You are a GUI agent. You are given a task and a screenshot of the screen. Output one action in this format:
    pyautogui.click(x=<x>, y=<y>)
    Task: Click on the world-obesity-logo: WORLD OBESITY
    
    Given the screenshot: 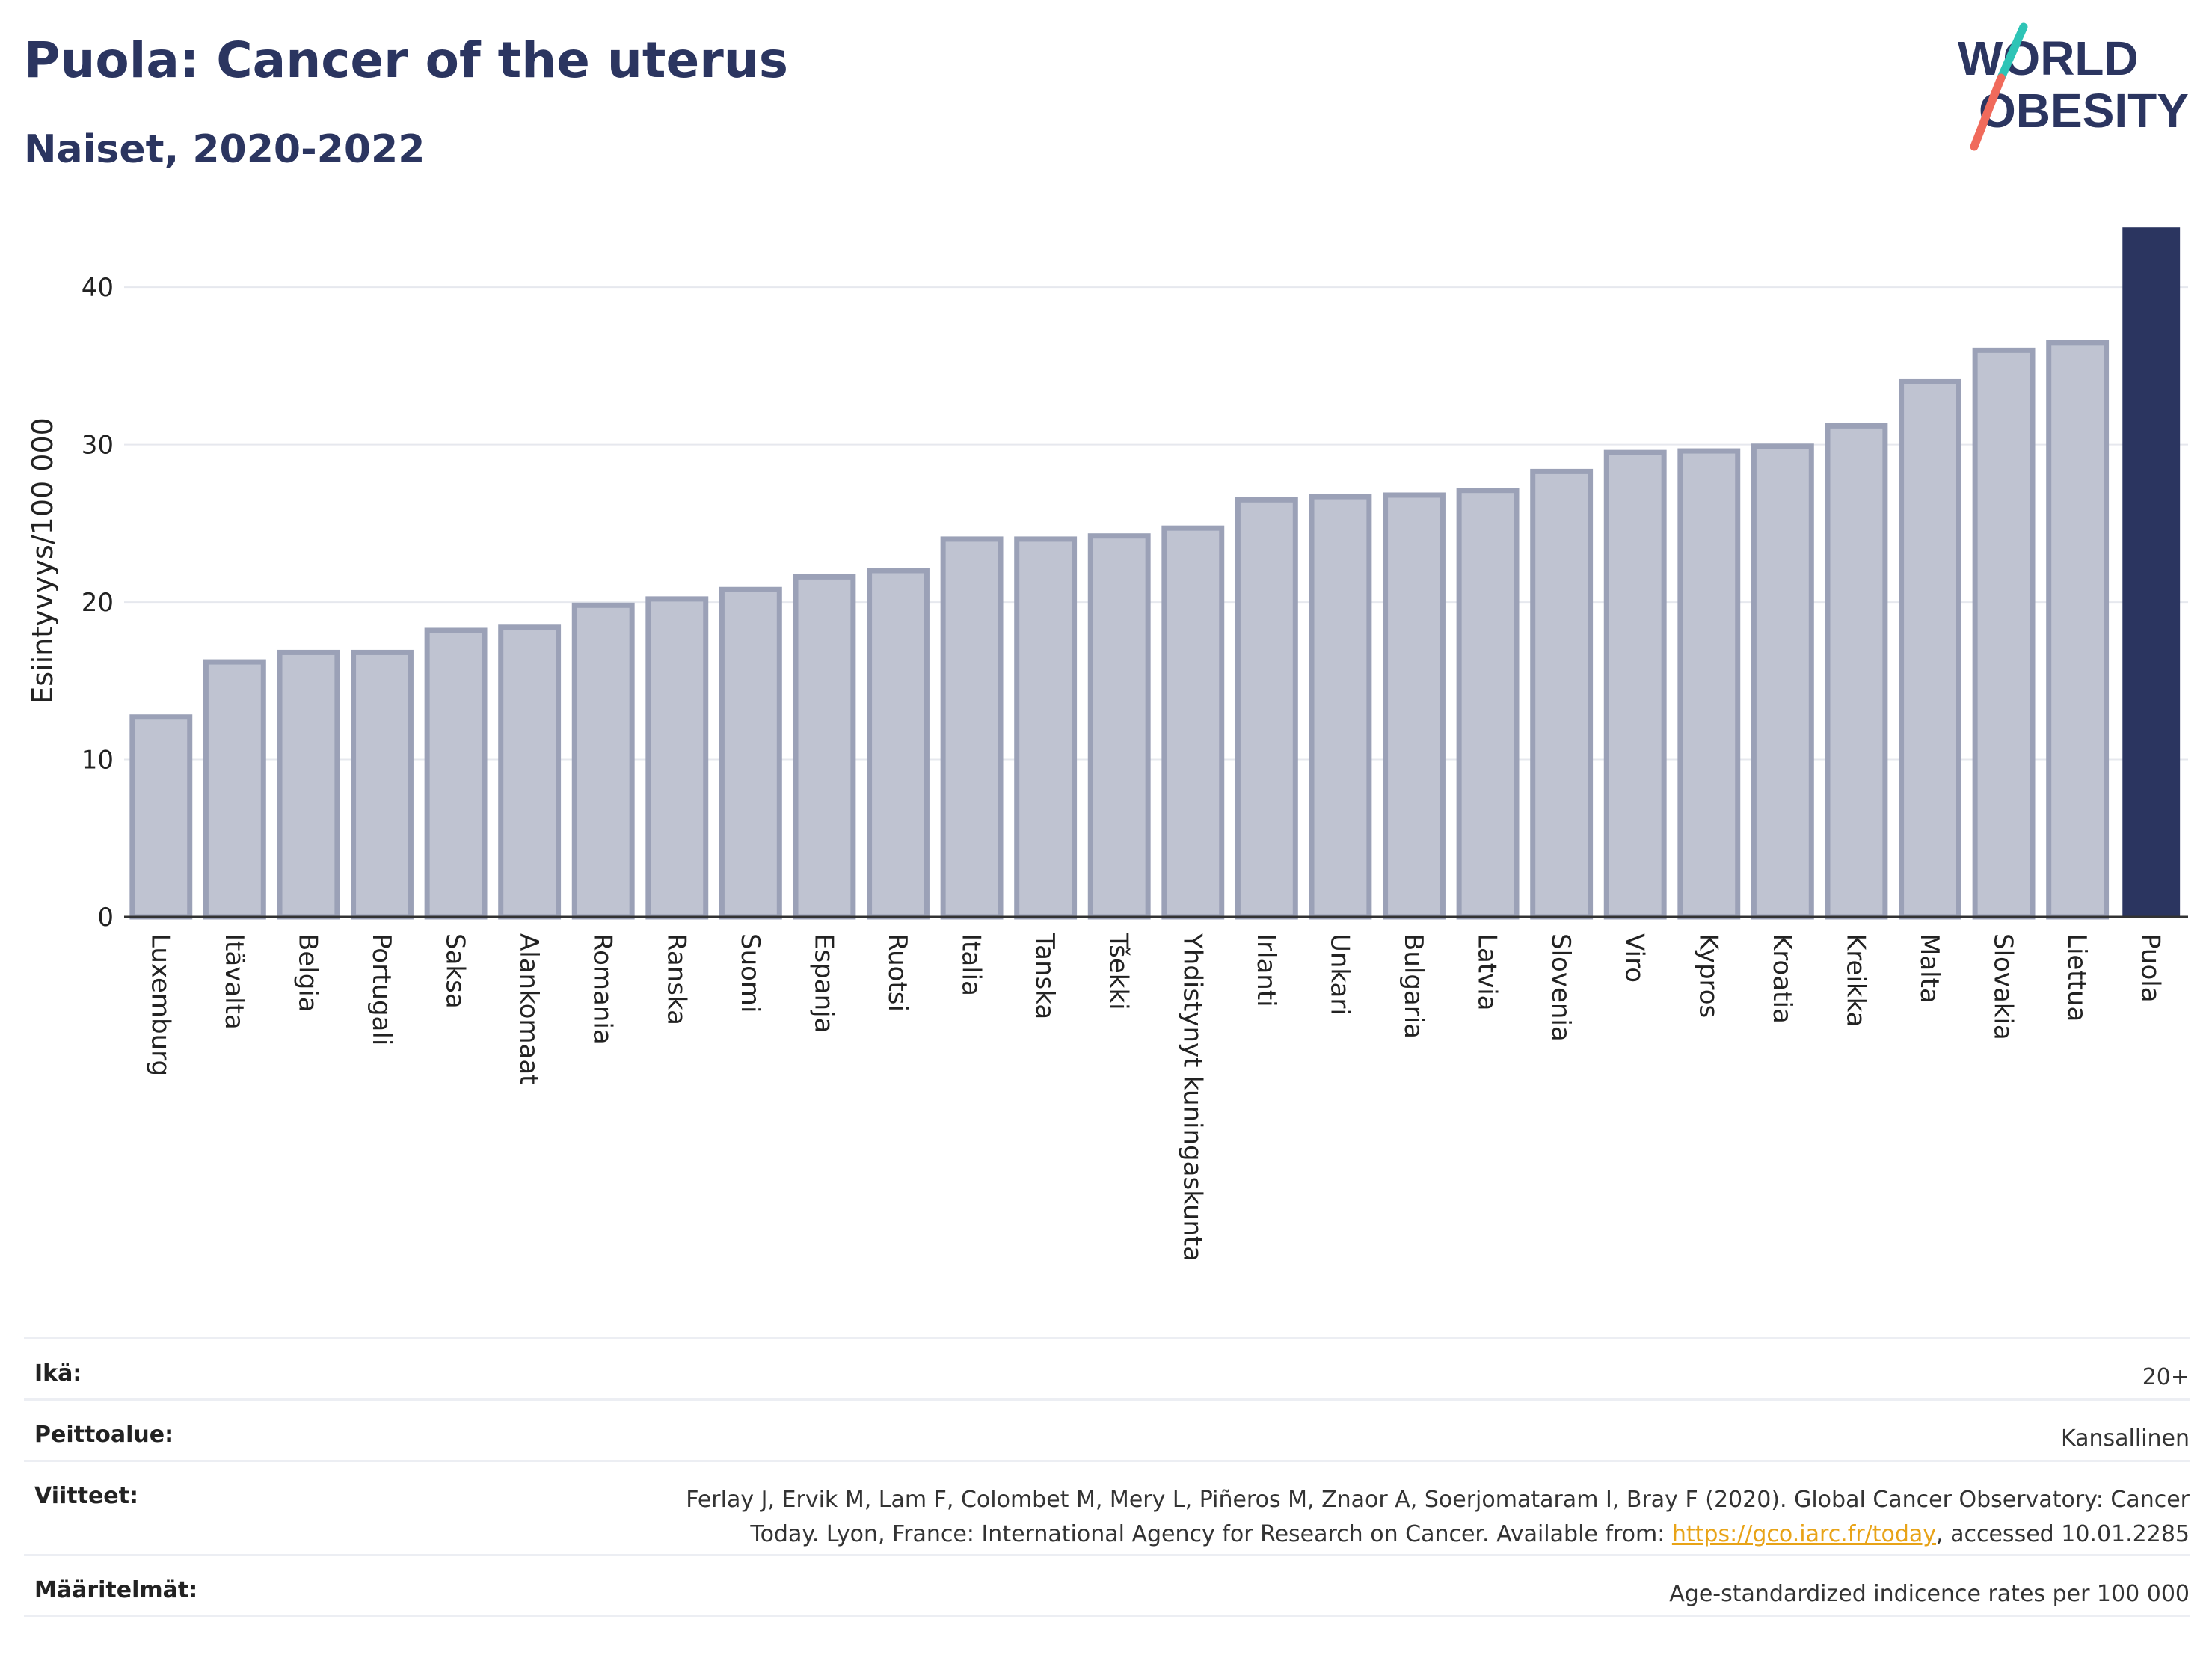 What is the action you would take?
    pyautogui.click(x=2073, y=86)
    